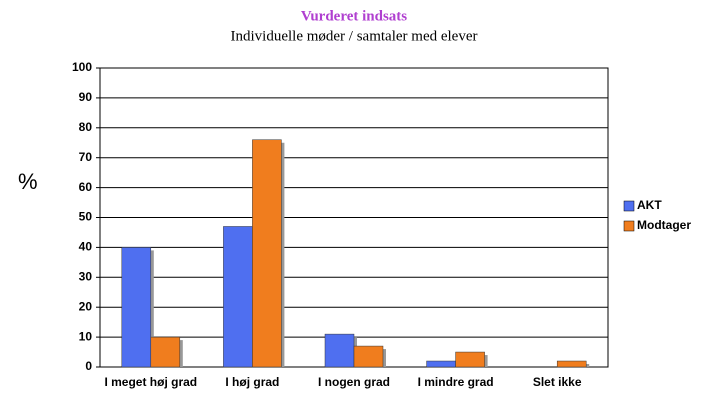 This screenshot has width=703, height=409. Describe the element at coordinates (649, 205) in the screenshot. I see `legend-label: AKT` at that location.